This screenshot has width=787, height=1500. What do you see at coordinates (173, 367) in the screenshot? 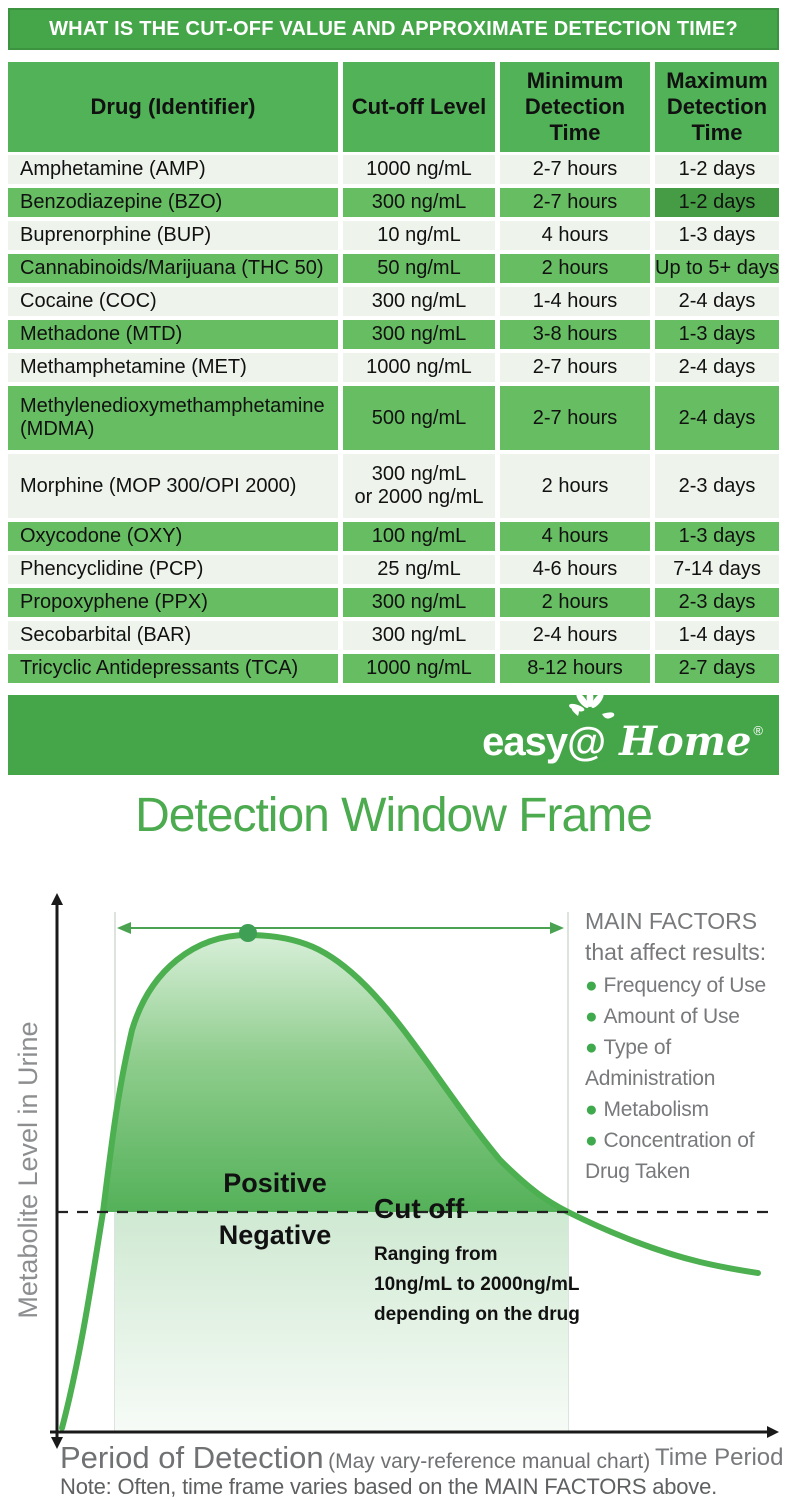
I see `table-cell-drug: Methamphetamine (MET)` at bounding box center [173, 367].